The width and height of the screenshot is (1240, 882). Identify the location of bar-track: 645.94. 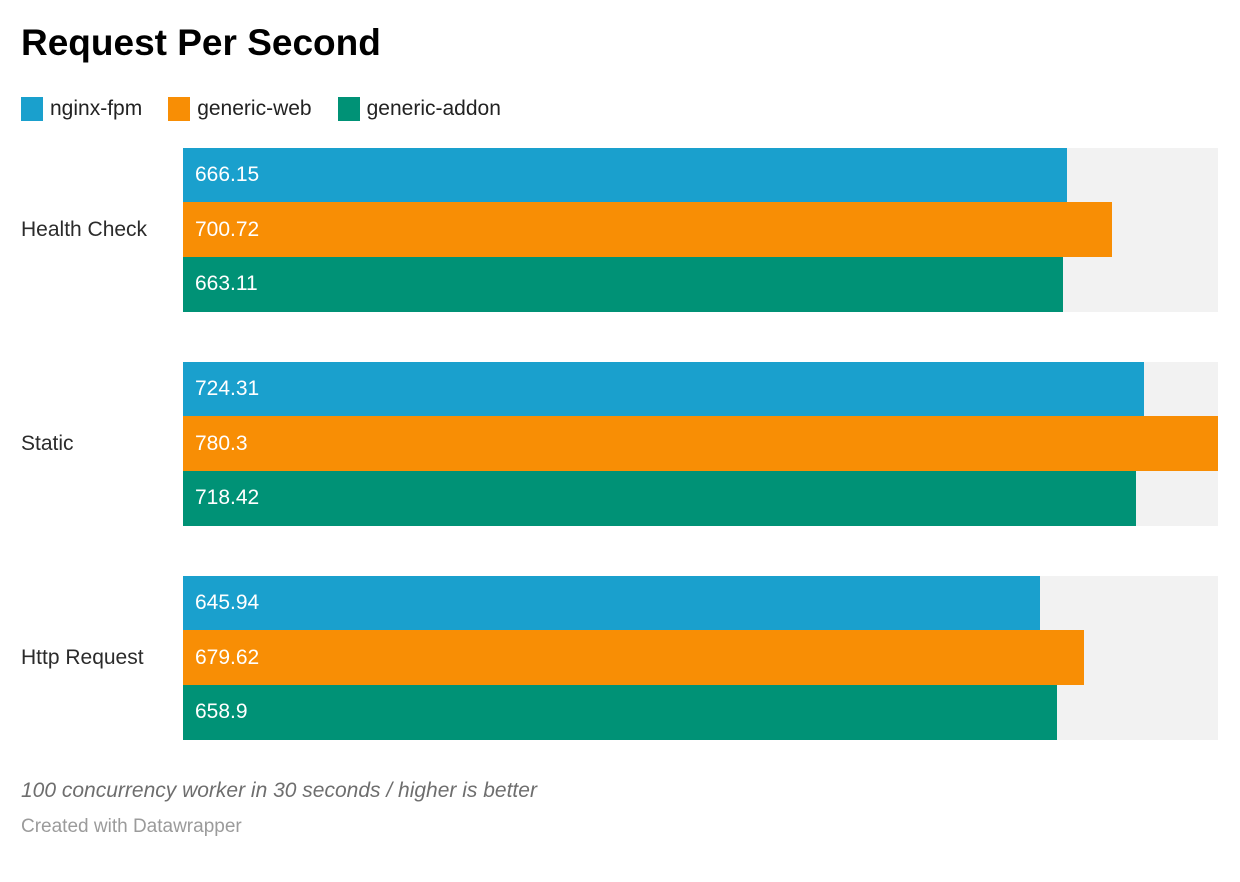
(700, 603).